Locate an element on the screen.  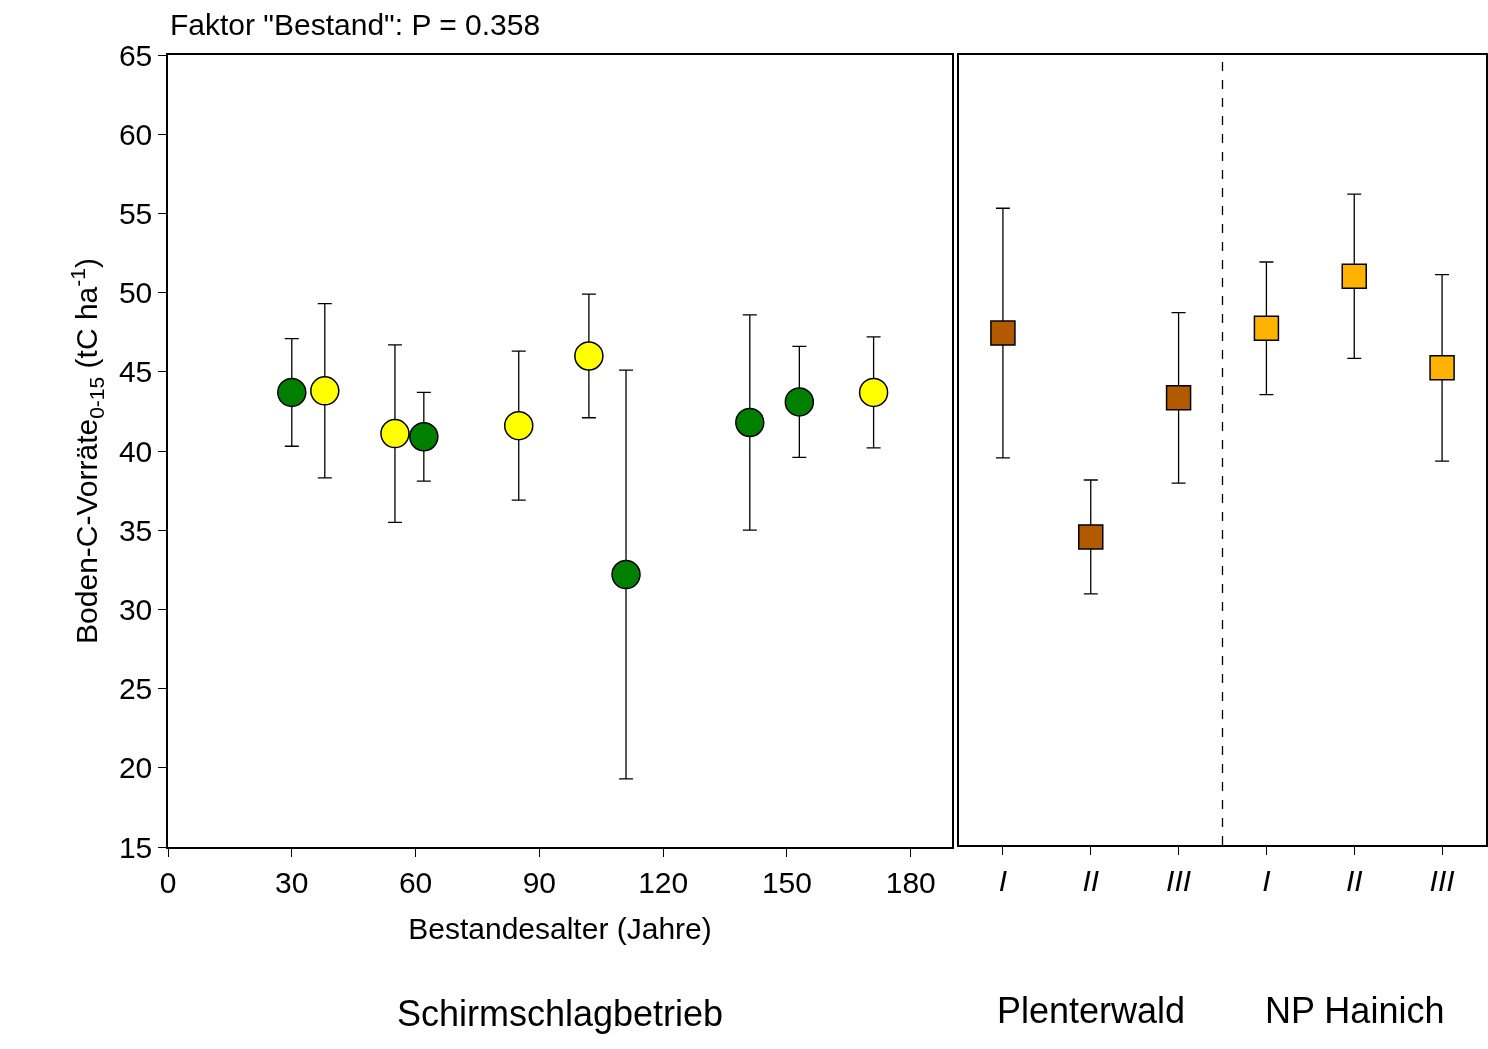
text: Schirmschlagbetrieb is located at coordinates (560, 1013).